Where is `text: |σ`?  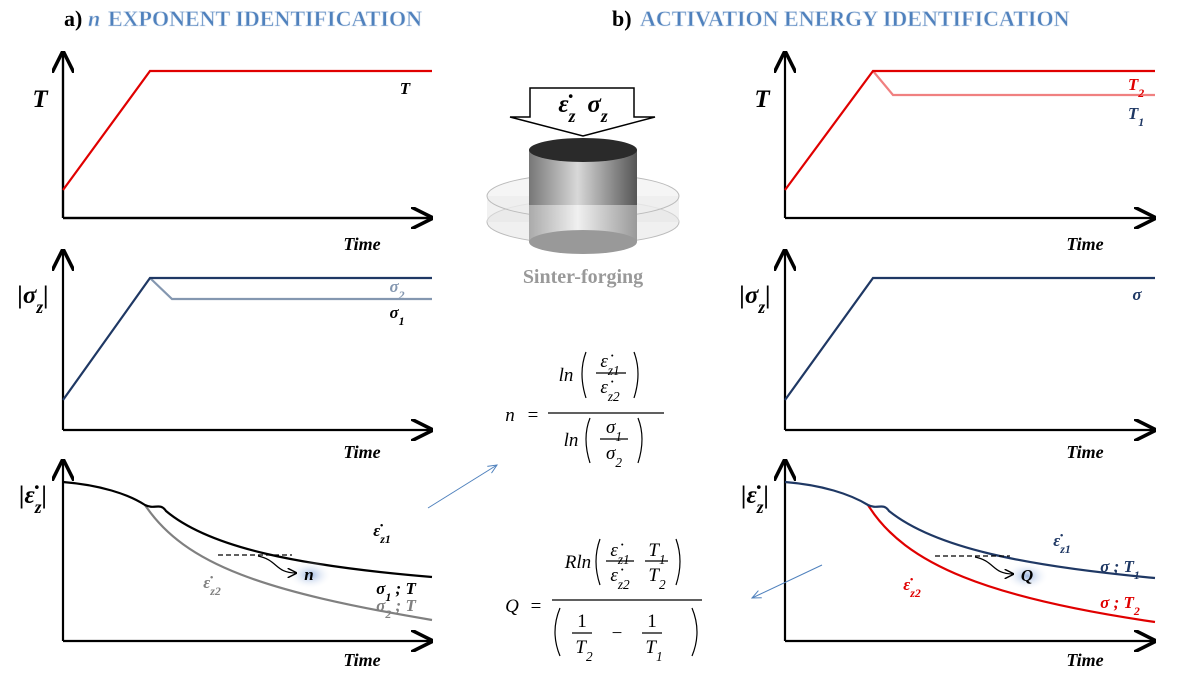
text: |σ is located at coordinates (27, 295).